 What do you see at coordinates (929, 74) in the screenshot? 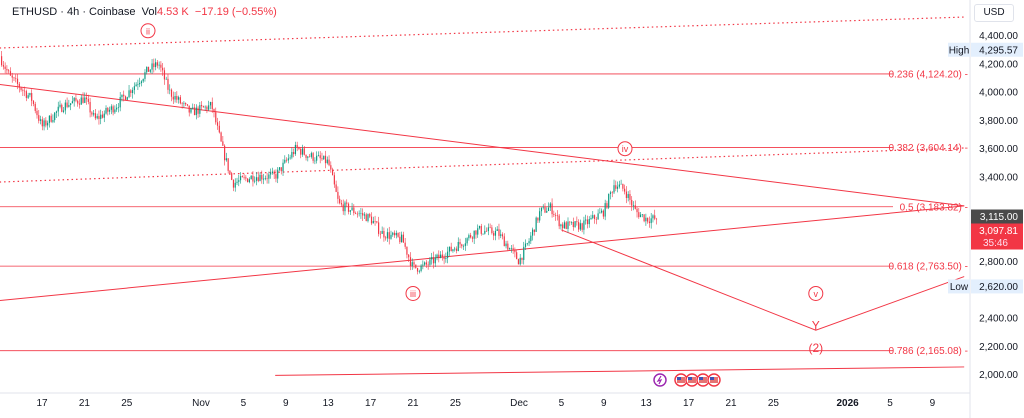
I see `fib-level-label: 0.236 (4,124.20) -` at bounding box center [929, 74].